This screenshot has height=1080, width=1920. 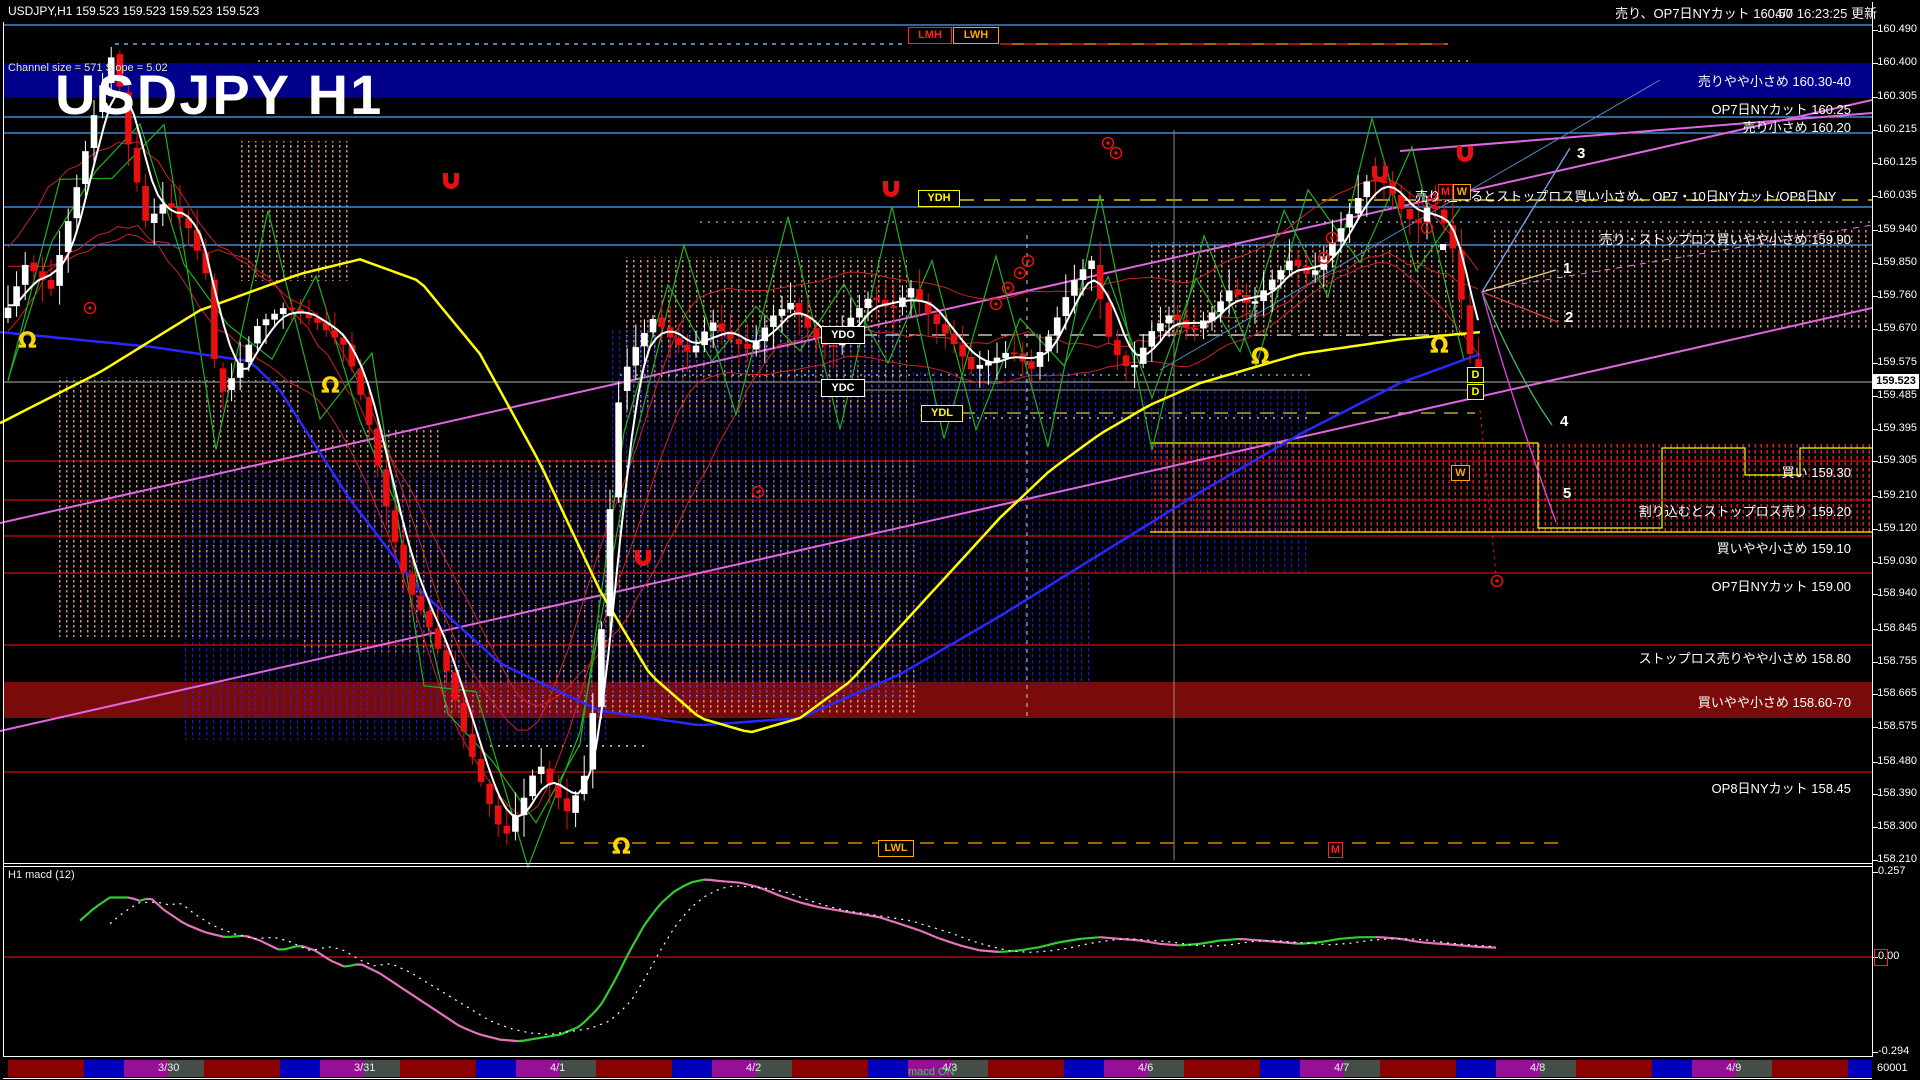 I want to click on price-annotation: 買いやや小さめ 158.60-70, so click(x=1774, y=702).